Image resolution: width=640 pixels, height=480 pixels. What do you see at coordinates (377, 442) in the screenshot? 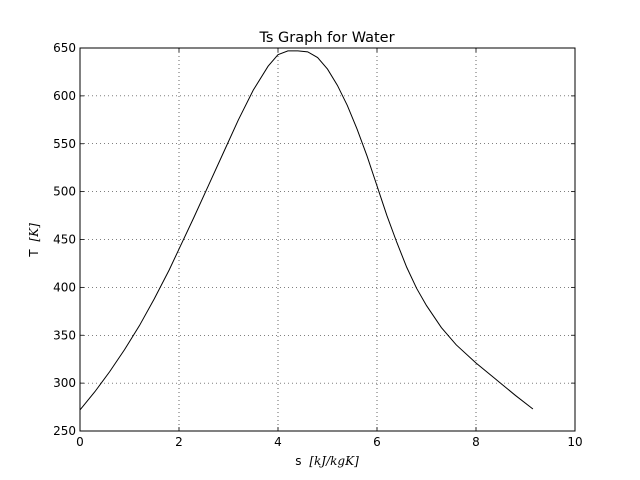
I see `x-tick-label: 6` at bounding box center [377, 442].